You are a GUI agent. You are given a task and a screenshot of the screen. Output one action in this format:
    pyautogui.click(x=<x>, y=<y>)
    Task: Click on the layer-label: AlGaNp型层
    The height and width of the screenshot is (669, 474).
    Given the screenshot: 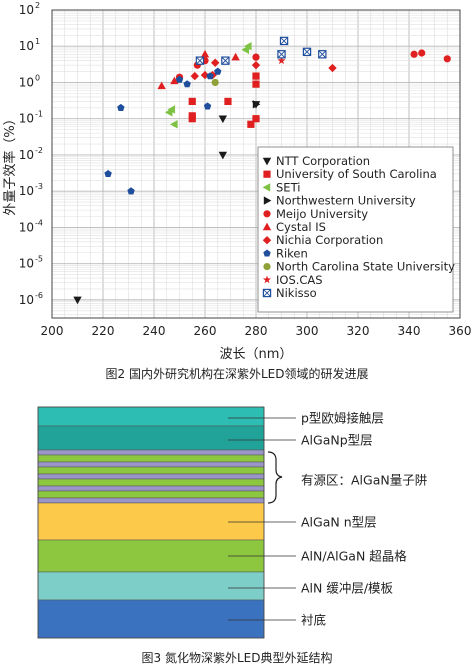 What is the action you would take?
    pyautogui.click(x=337, y=440)
    